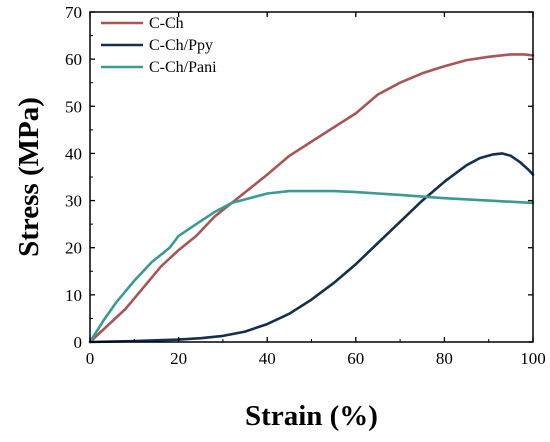 This screenshot has height=442, width=550. What do you see at coordinates (90, 358) in the screenshot?
I see `x-tick-label: 0` at bounding box center [90, 358].